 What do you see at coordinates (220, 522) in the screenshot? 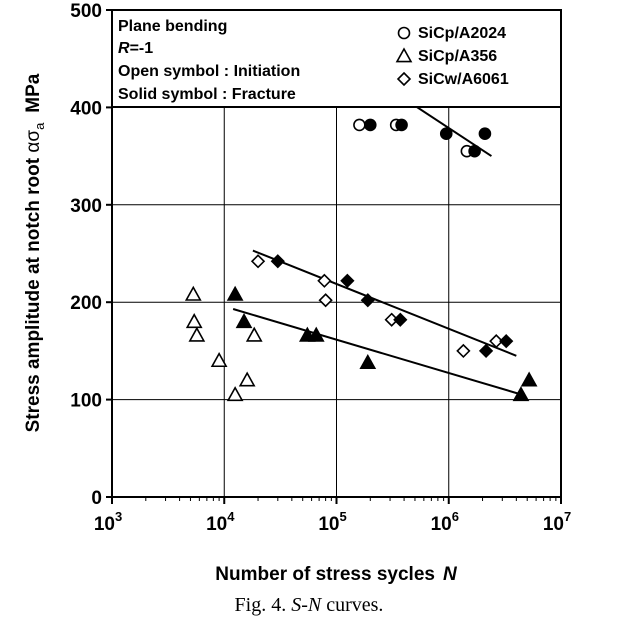
I see `x-tick-label: 10⁴` at bounding box center [220, 522].